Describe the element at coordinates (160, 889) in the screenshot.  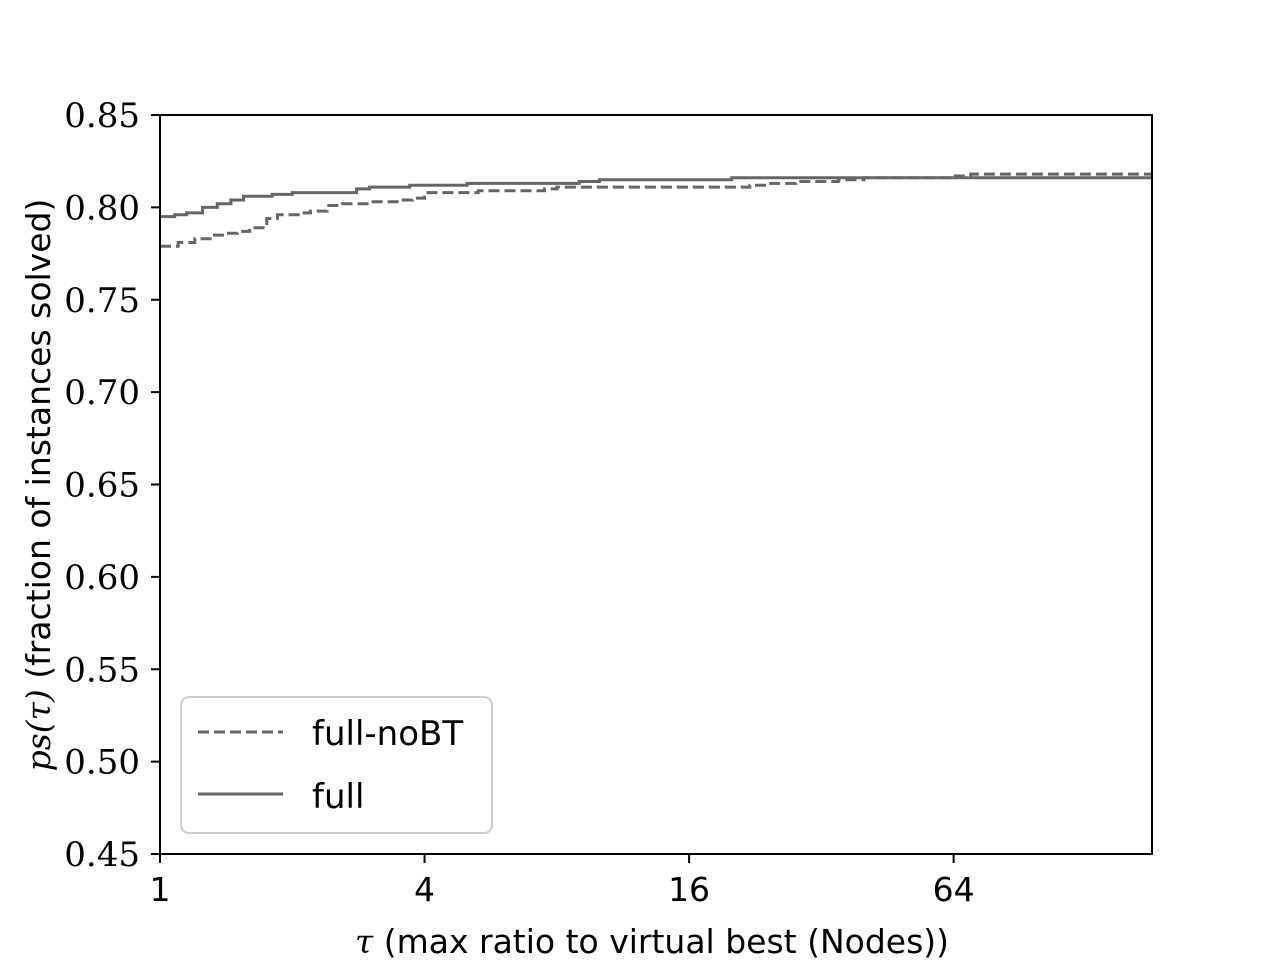
I see `x-tick-label: 1` at that location.